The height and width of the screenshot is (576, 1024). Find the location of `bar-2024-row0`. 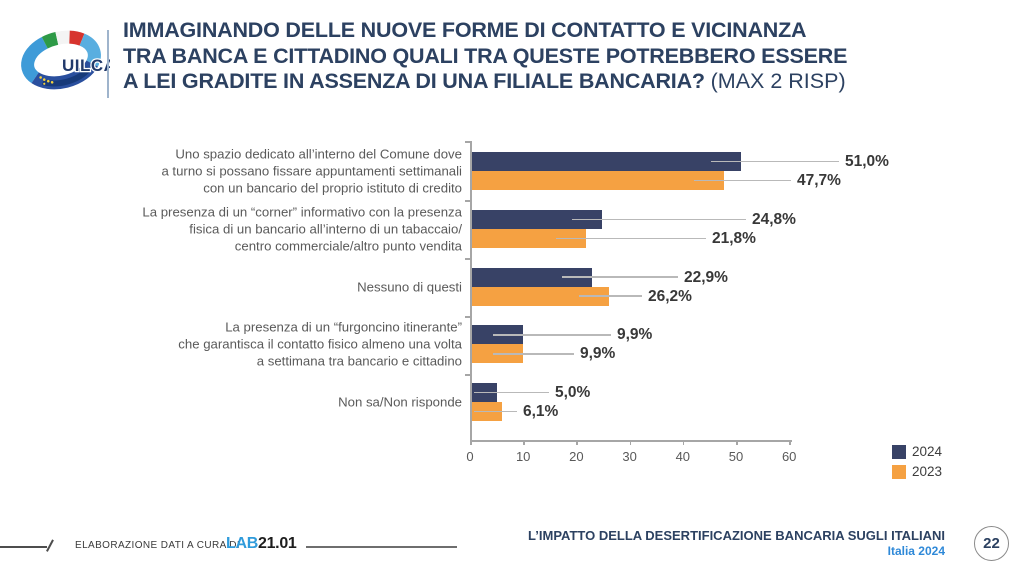

bar-2024-row0 is located at coordinates (606, 161).